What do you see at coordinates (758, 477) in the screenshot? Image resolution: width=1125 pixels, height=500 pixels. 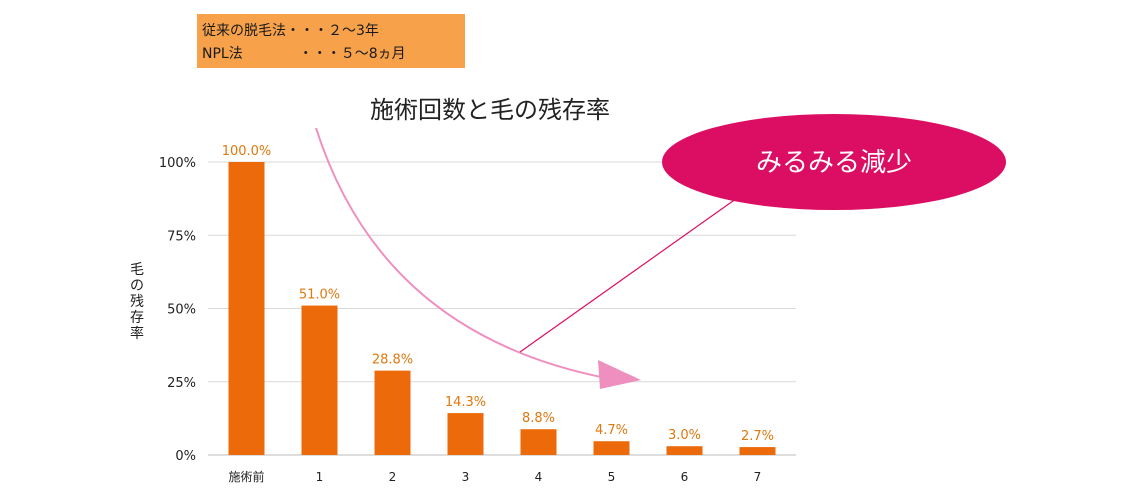 I see `x-tick-label: 7` at bounding box center [758, 477].